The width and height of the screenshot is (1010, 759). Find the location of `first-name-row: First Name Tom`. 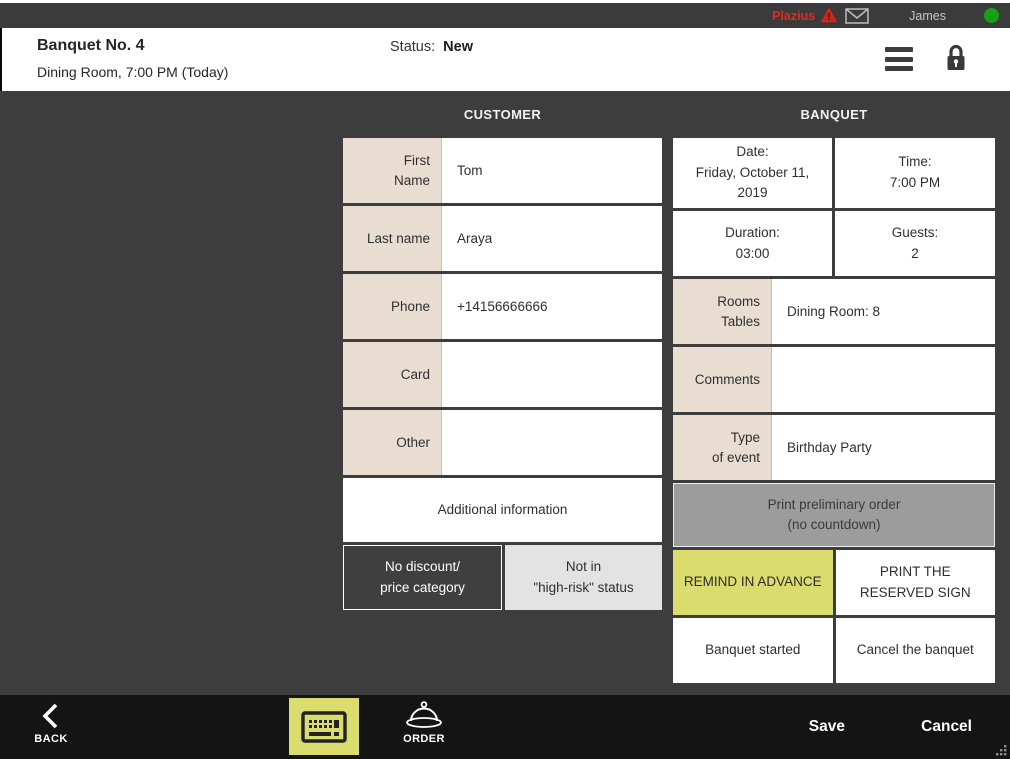

first-name-row: First Name Tom is located at coordinates (502, 170).